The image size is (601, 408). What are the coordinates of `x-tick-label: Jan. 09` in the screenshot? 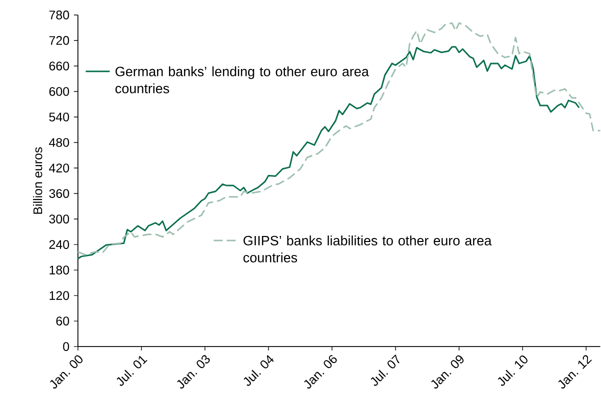 It's located at (447, 371).